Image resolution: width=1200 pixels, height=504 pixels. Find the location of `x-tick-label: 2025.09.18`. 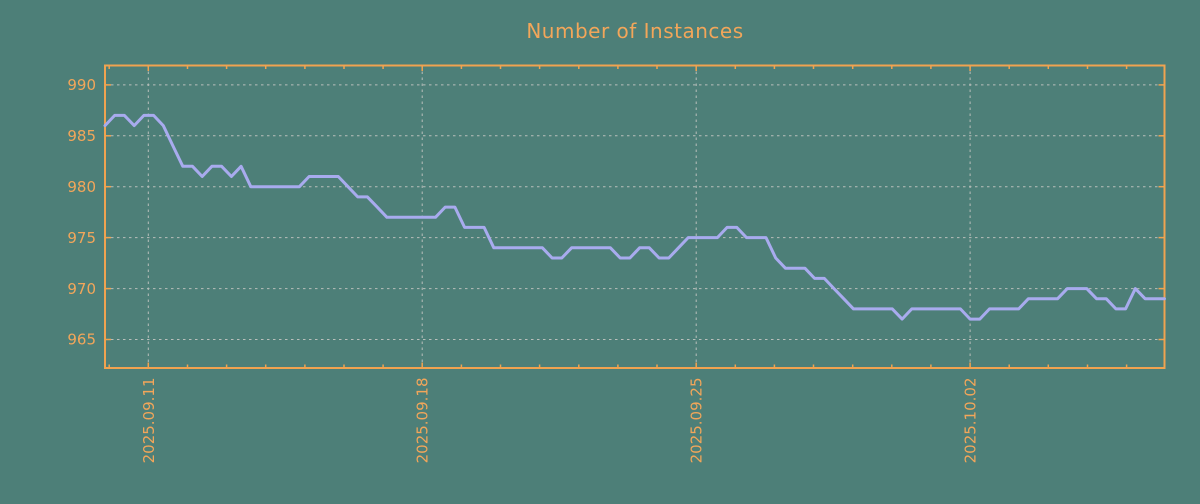

x-tick-label: 2025.09.18 is located at coordinates (423, 421).